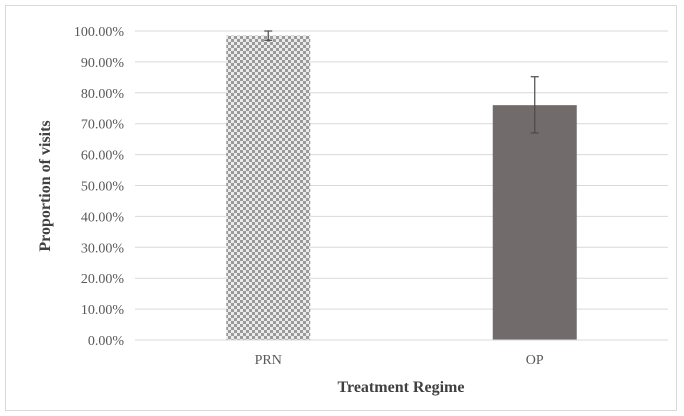 The width and height of the screenshot is (684, 416). I want to click on y-tick-label: 100.00%, so click(99, 32).